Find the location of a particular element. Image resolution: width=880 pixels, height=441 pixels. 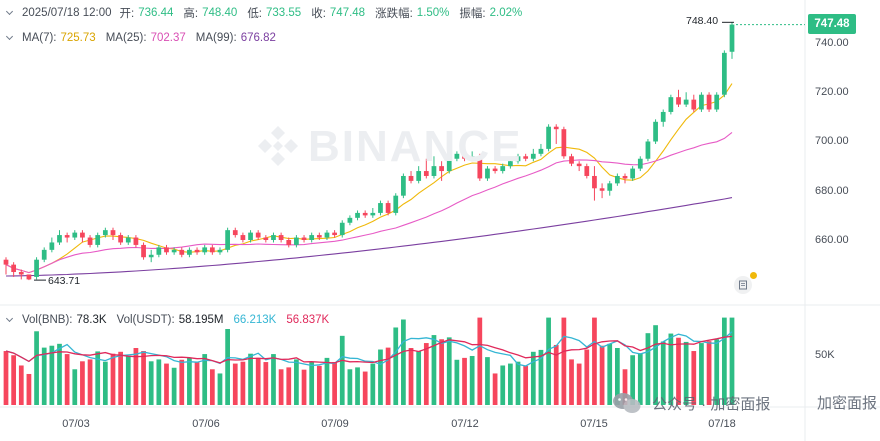

amplitude-label: 振幅: is located at coordinates (472, 14).